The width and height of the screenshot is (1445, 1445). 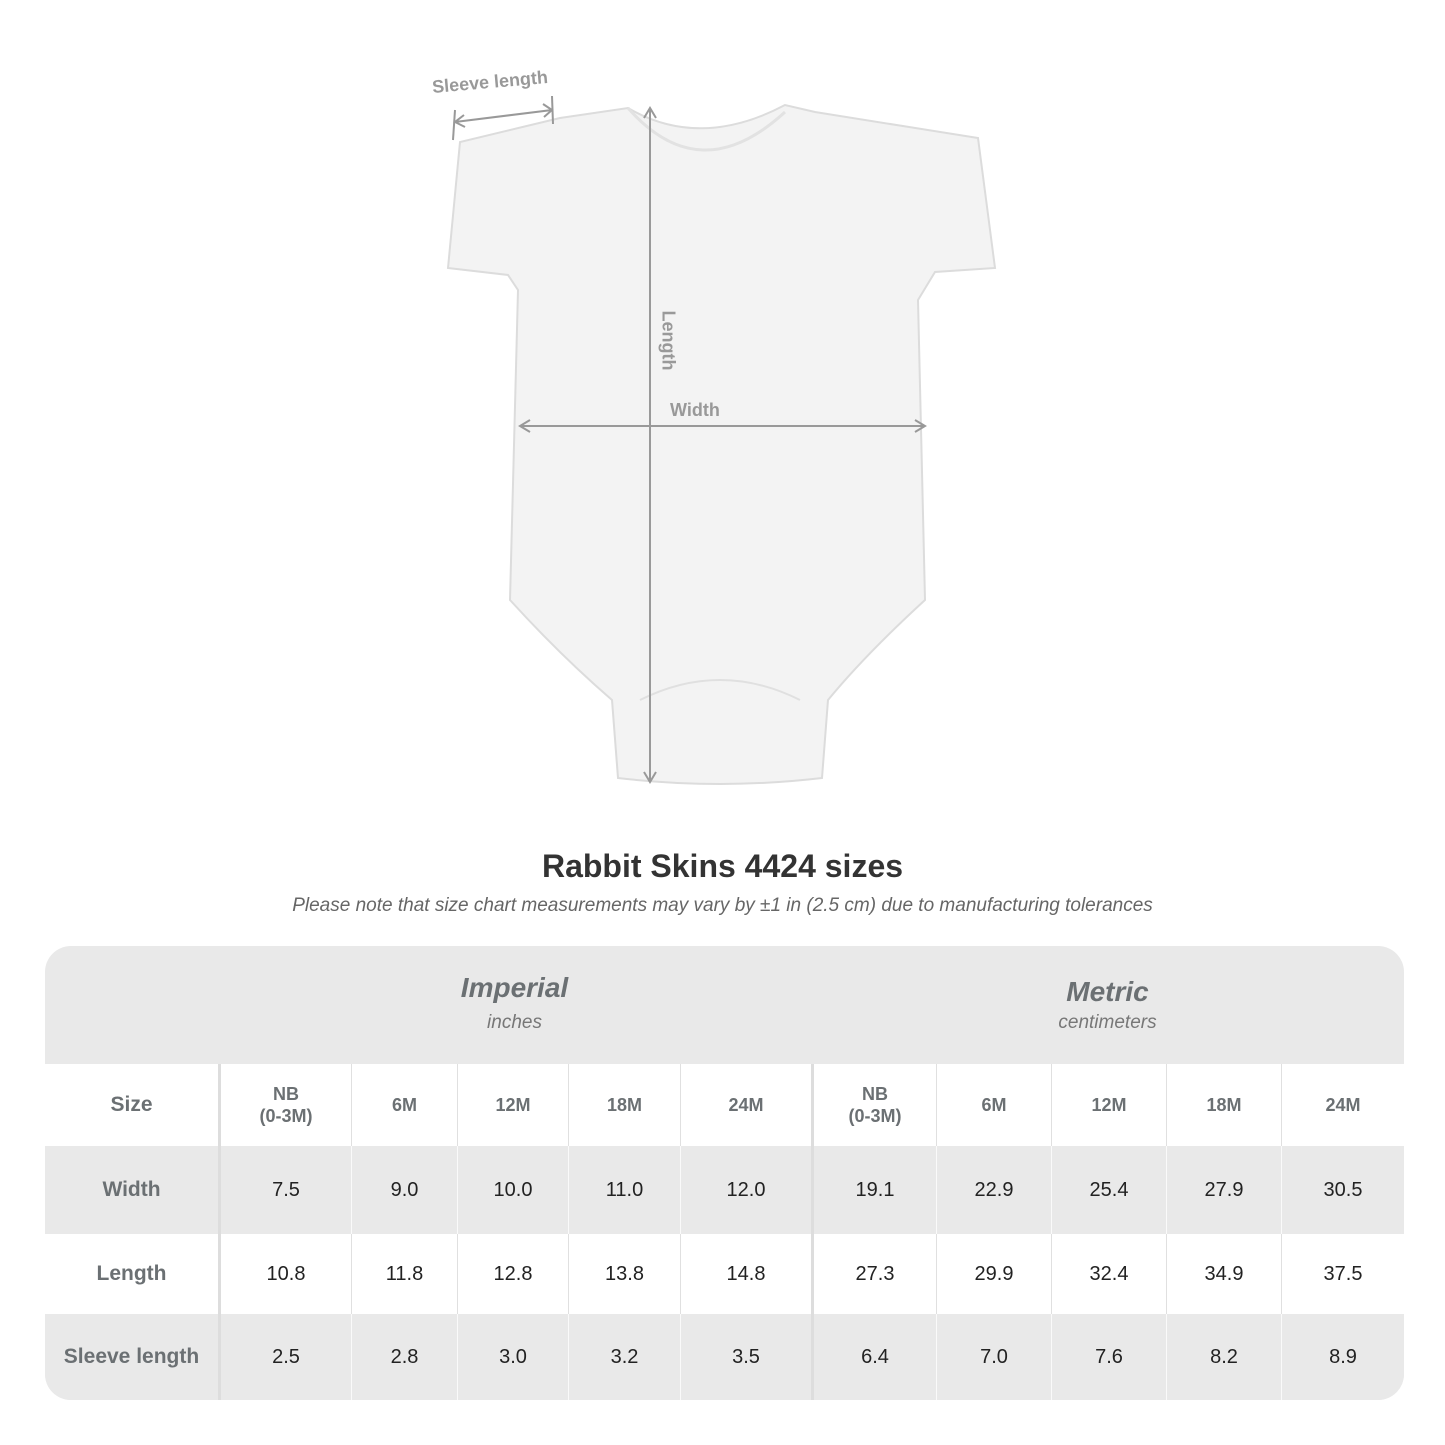 I want to click on imperial-value-cell: 2.8, so click(x=404, y=1357).